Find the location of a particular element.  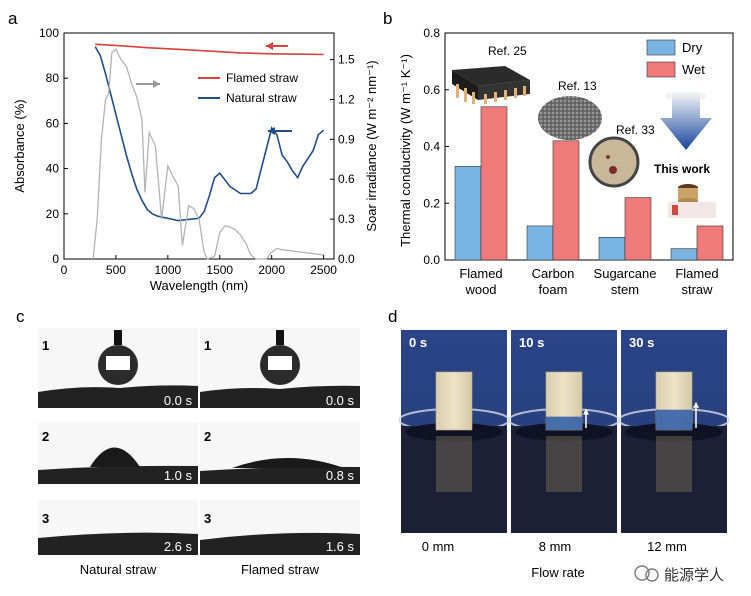

watermark-logo is located at coordinates (646, 573).